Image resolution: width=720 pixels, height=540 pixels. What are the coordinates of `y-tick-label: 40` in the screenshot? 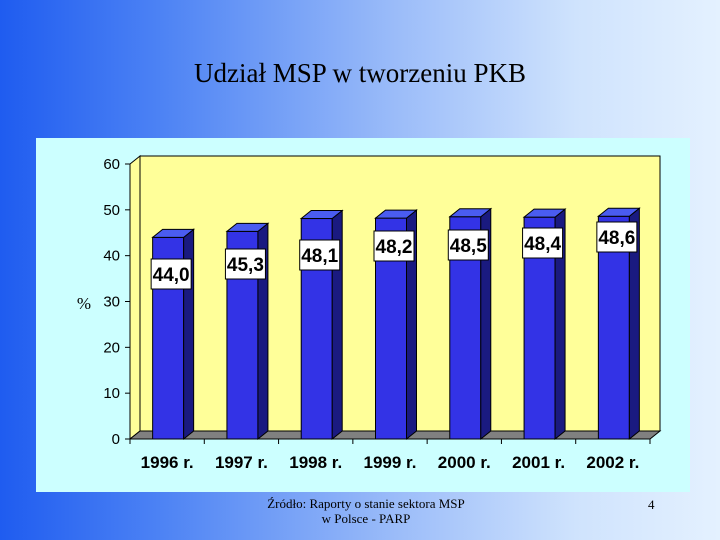 It's located at (111, 256).